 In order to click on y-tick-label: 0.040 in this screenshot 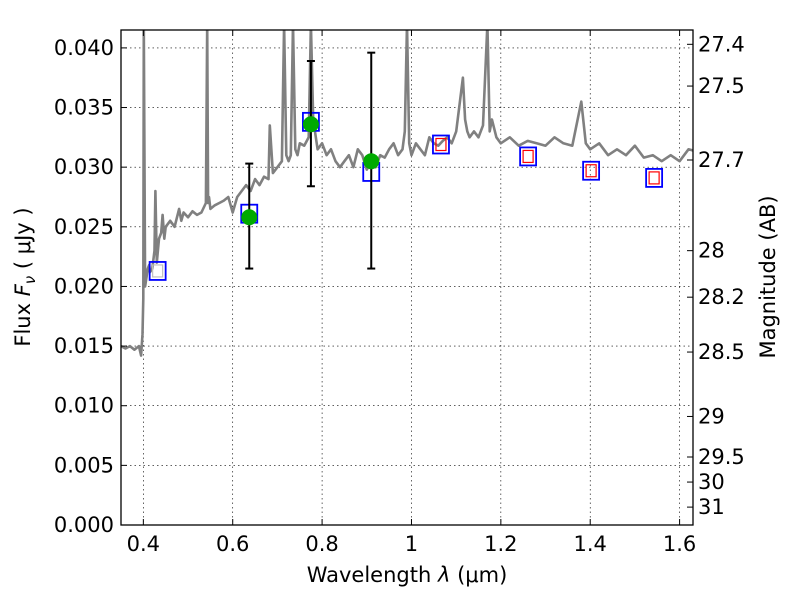, I will do `click(84, 48)`.